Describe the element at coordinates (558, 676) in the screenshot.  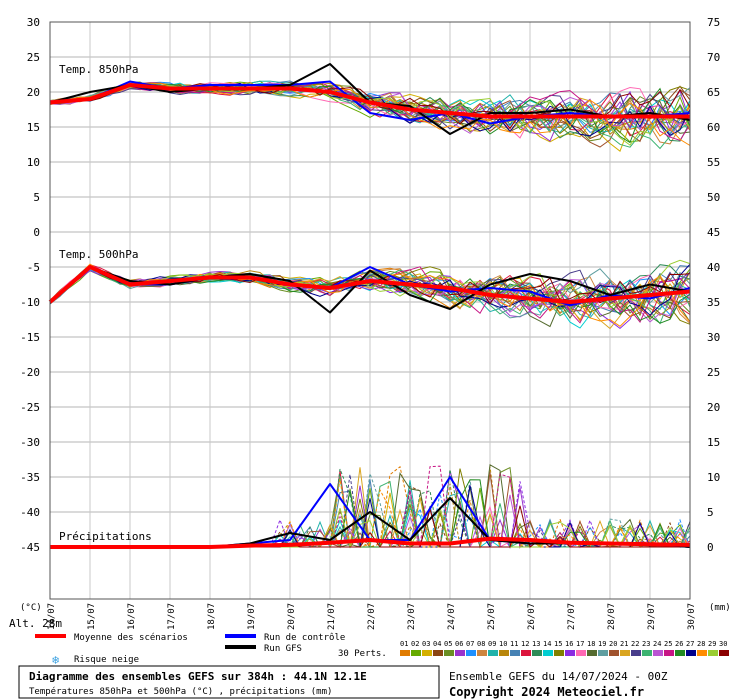
I see `run-info: Ensemble GEFS du 14/07/2024 - 00Z` at that location.